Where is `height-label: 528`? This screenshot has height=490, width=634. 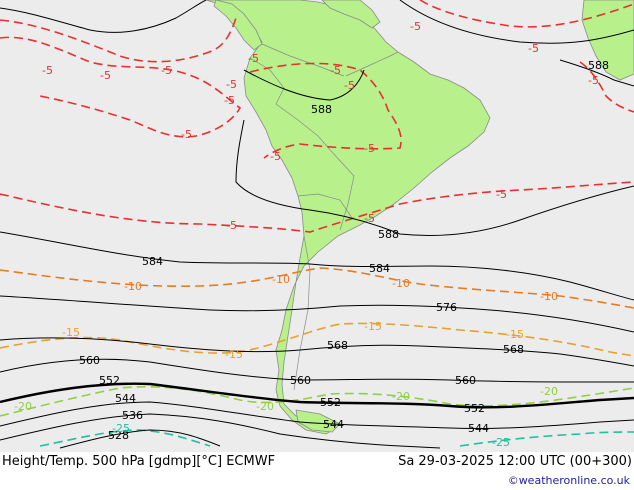
height-label: 528 is located at coordinates (118, 435).